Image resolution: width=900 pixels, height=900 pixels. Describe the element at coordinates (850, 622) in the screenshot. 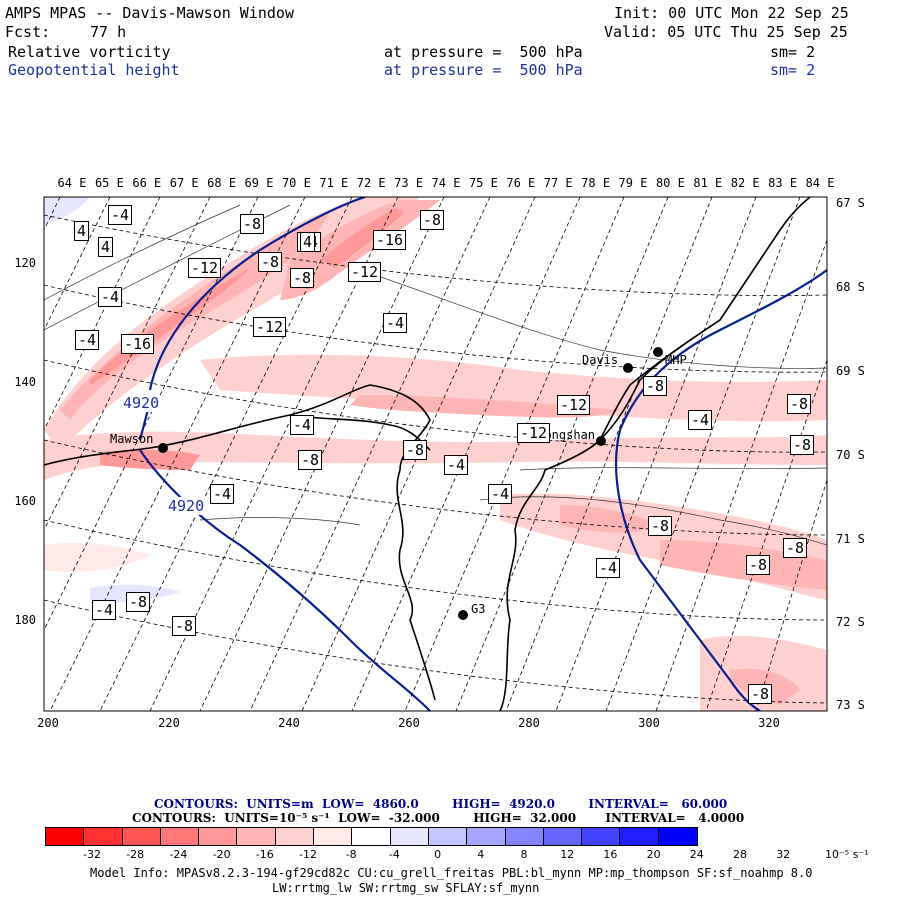

I see `lat-label: 72 S` at that location.